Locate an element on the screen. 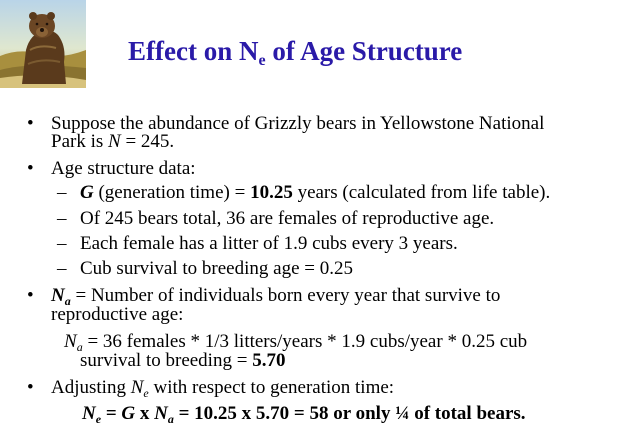  na-calculation-line2: survival to breeding = 5.70 is located at coordinates (183, 360).